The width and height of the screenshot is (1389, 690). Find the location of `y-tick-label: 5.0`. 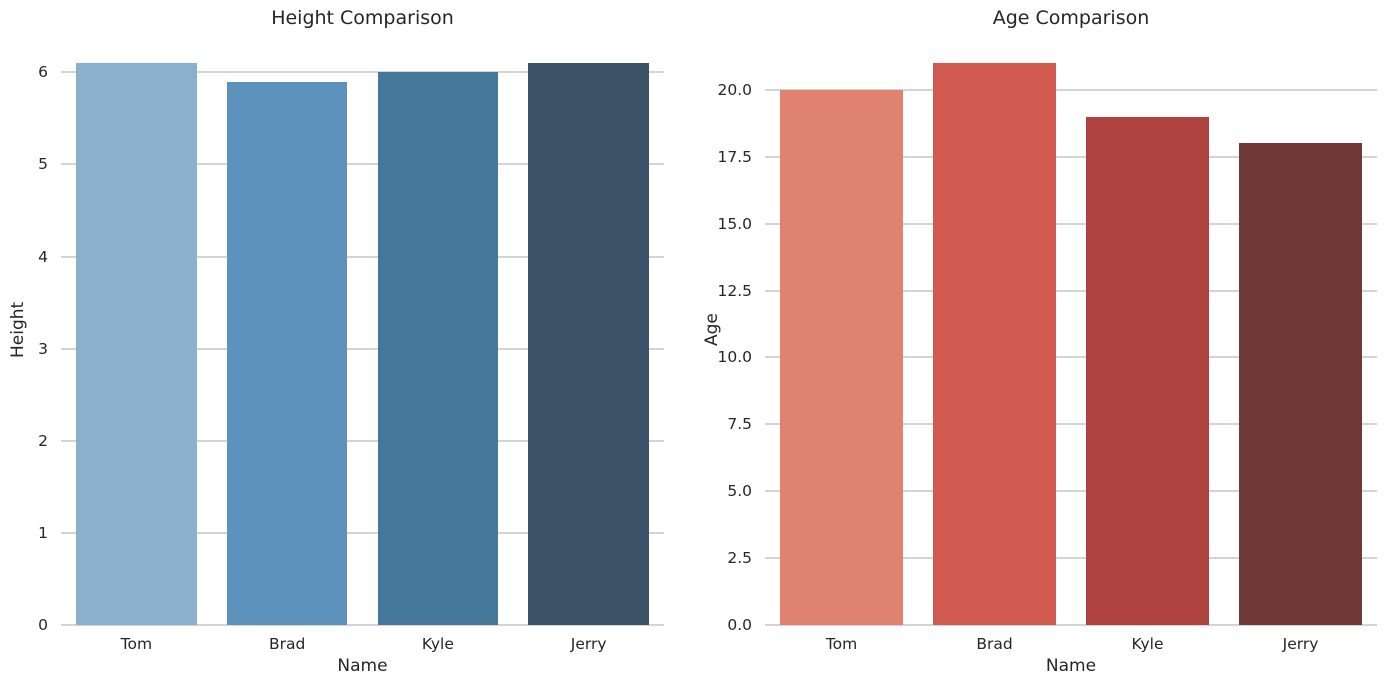

y-tick-label: 5.0 is located at coordinates (739, 491).